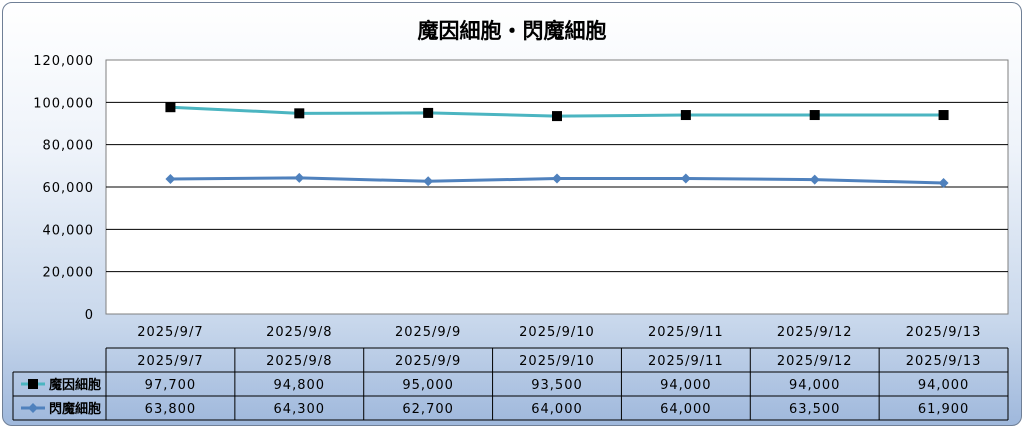  What do you see at coordinates (557, 332) in the screenshot?
I see `x-tick-label: 2025/9/10` at bounding box center [557, 332].